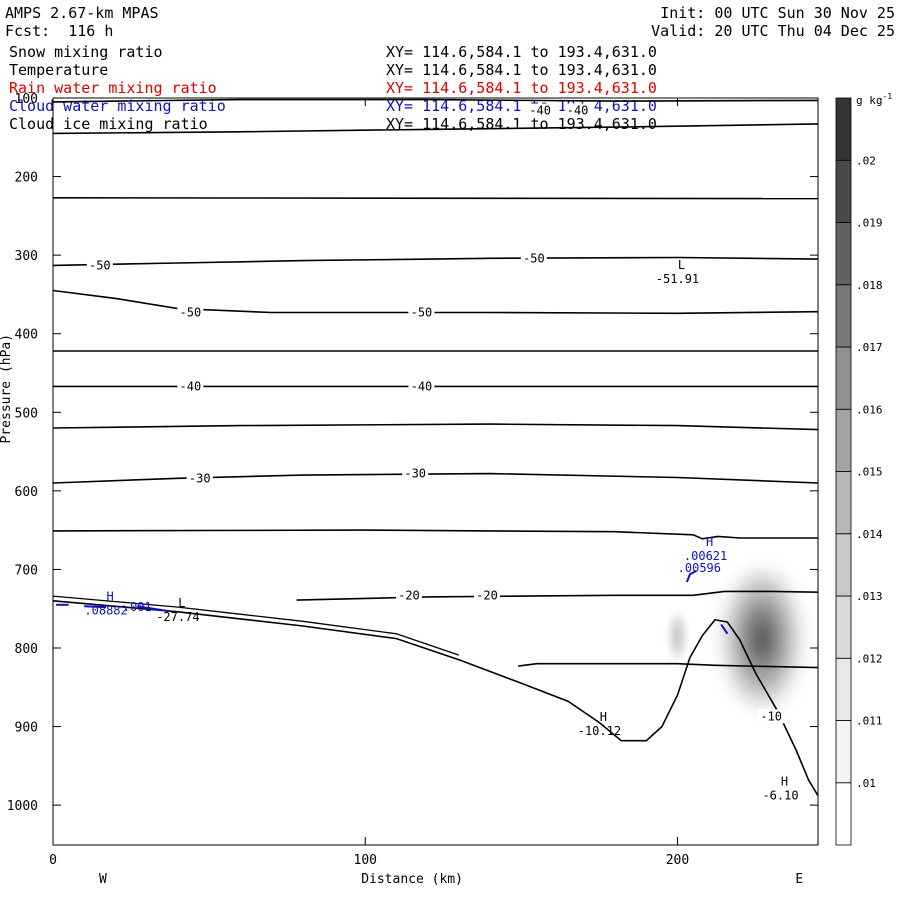 Image resolution: width=900 pixels, height=900 pixels. What do you see at coordinates (869, 596) in the screenshot?
I see `colorbar-level-label: .013` at bounding box center [869, 596].